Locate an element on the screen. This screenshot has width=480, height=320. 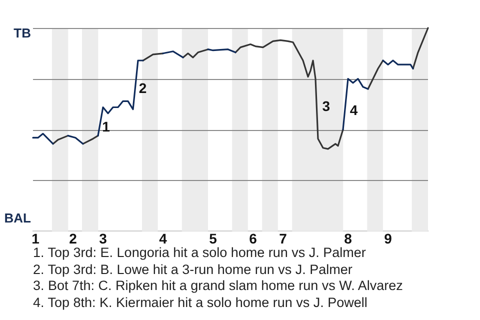
annotation: 1 is located at coordinates (106, 126).